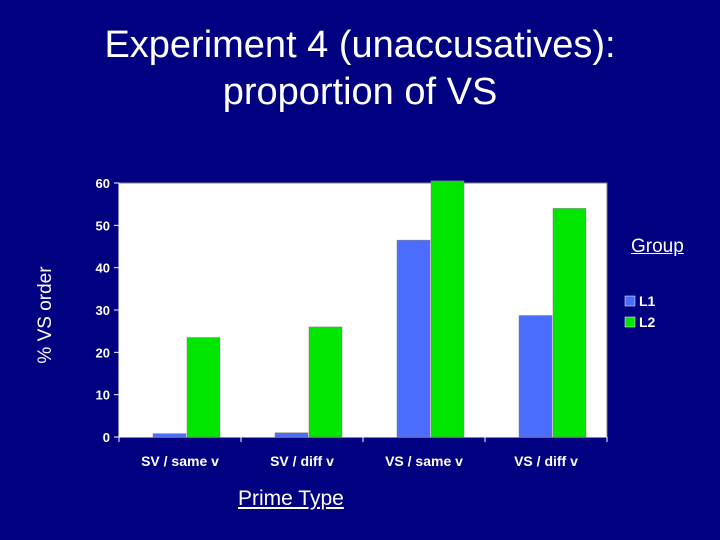 Image resolution: width=720 pixels, height=540 pixels. Describe the element at coordinates (106, 437) in the screenshot. I see `y-tick-label: 0` at that location.